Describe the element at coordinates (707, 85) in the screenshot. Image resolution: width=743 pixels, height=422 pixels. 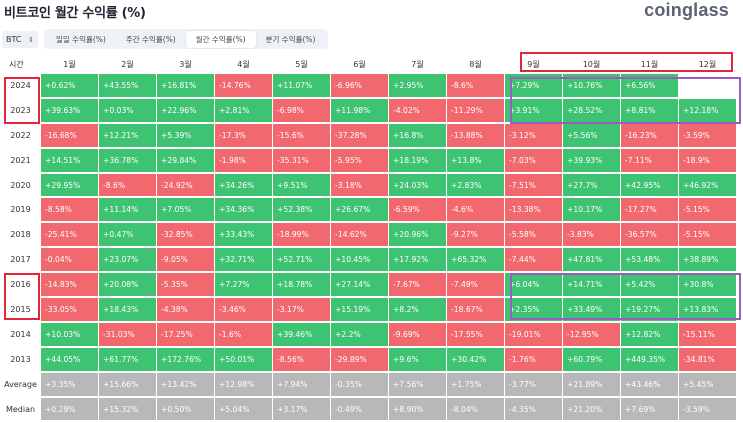
I see `return-cell` at that location.